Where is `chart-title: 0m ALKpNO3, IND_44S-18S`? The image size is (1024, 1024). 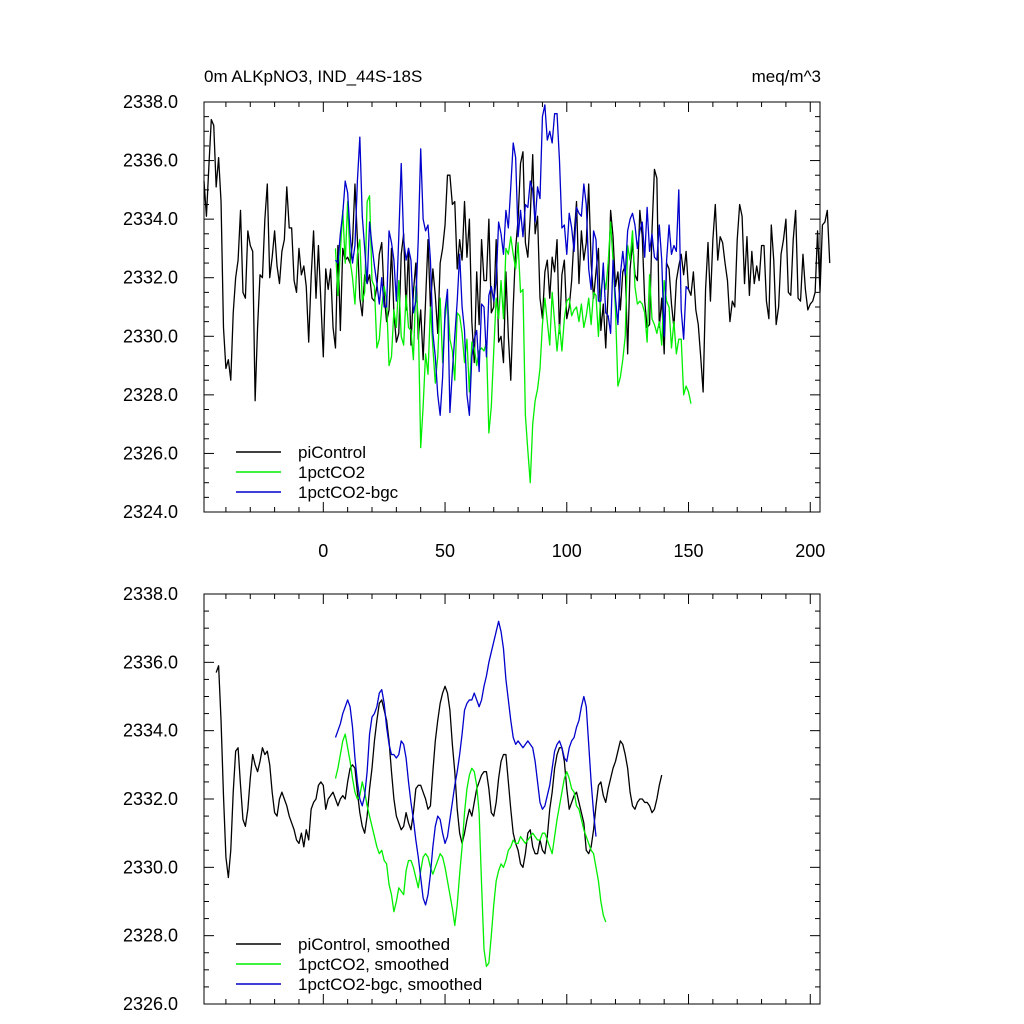
chart-title: 0m ALKpNO3, IND_44S-18S is located at coordinates (313, 76).